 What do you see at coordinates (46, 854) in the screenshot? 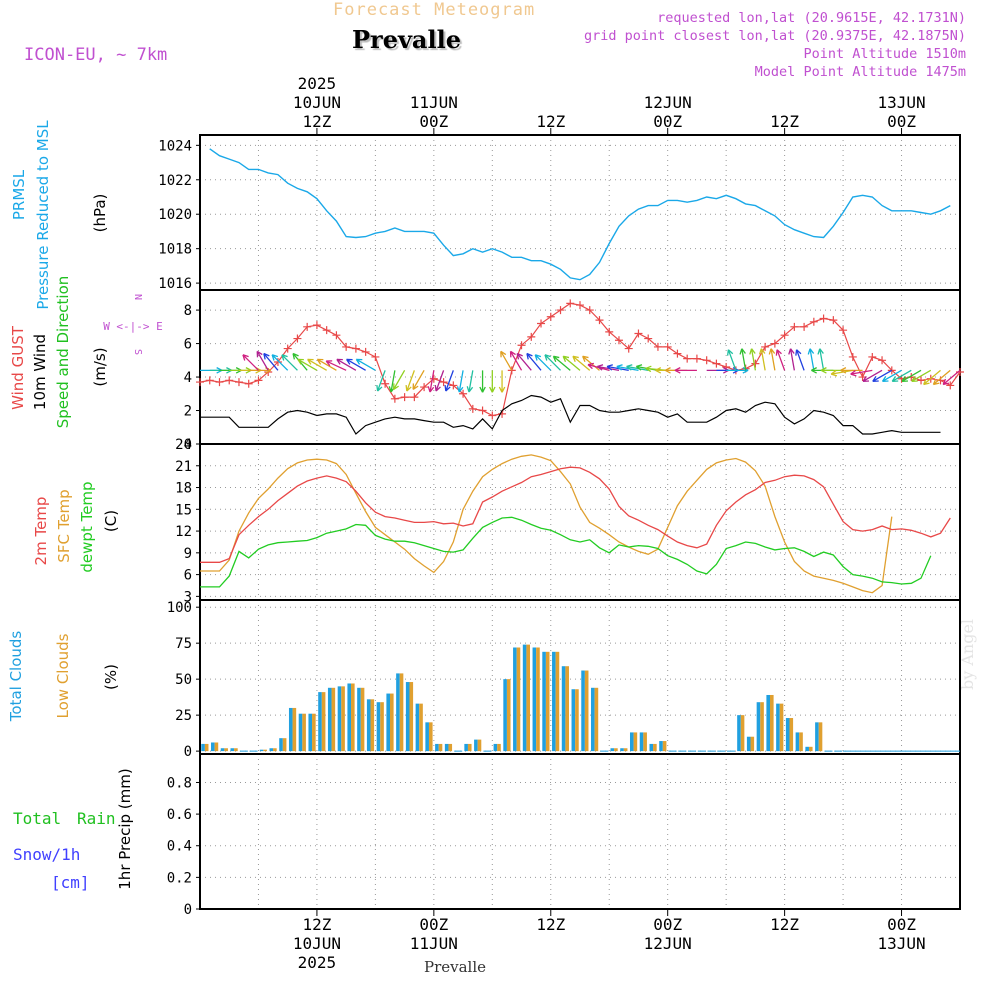
I see `snow-label: Snow/1h` at bounding box center [46, 854].